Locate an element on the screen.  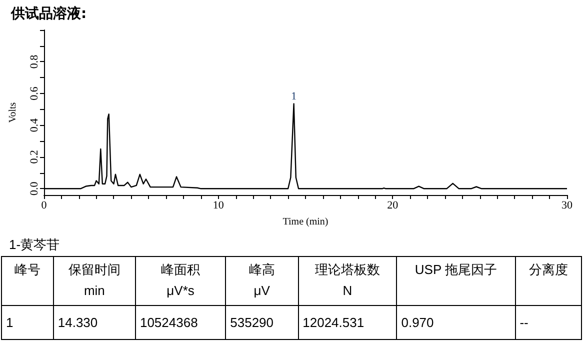
x-tick-label: 10 is located at coordinates (218, 206).